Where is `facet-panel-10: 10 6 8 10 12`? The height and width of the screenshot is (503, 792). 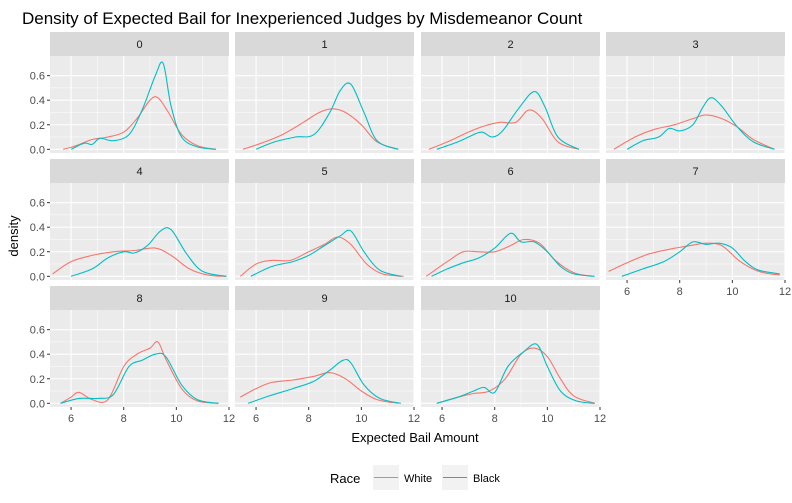 facet-panel-10: 10 6 8 10 12 is located at coordinates (513, 355).